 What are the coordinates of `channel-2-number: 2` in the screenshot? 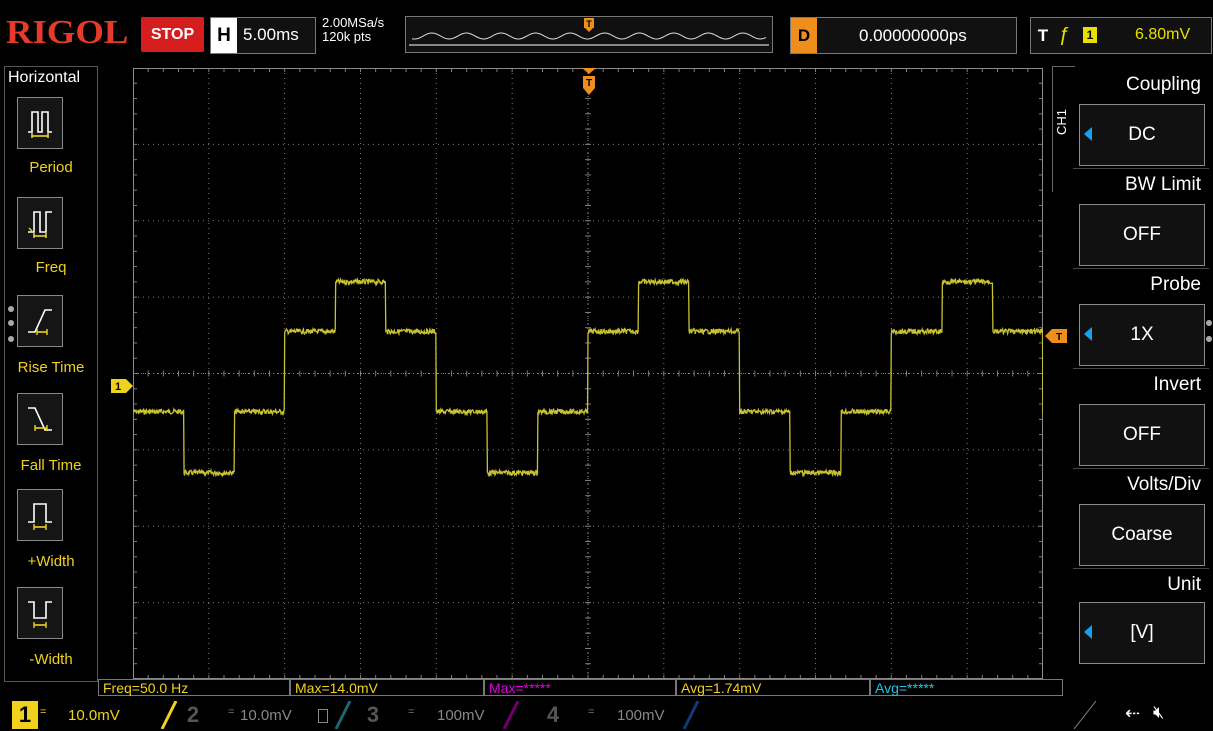 It's located at (193, 714).